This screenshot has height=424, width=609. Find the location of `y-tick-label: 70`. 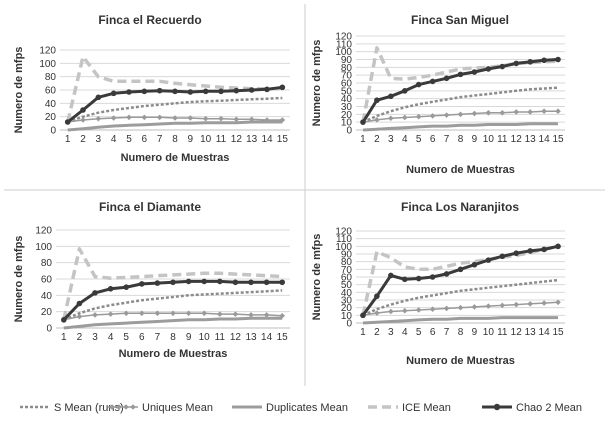

y-tick-label: 70 is located at coordinates (347, 76).